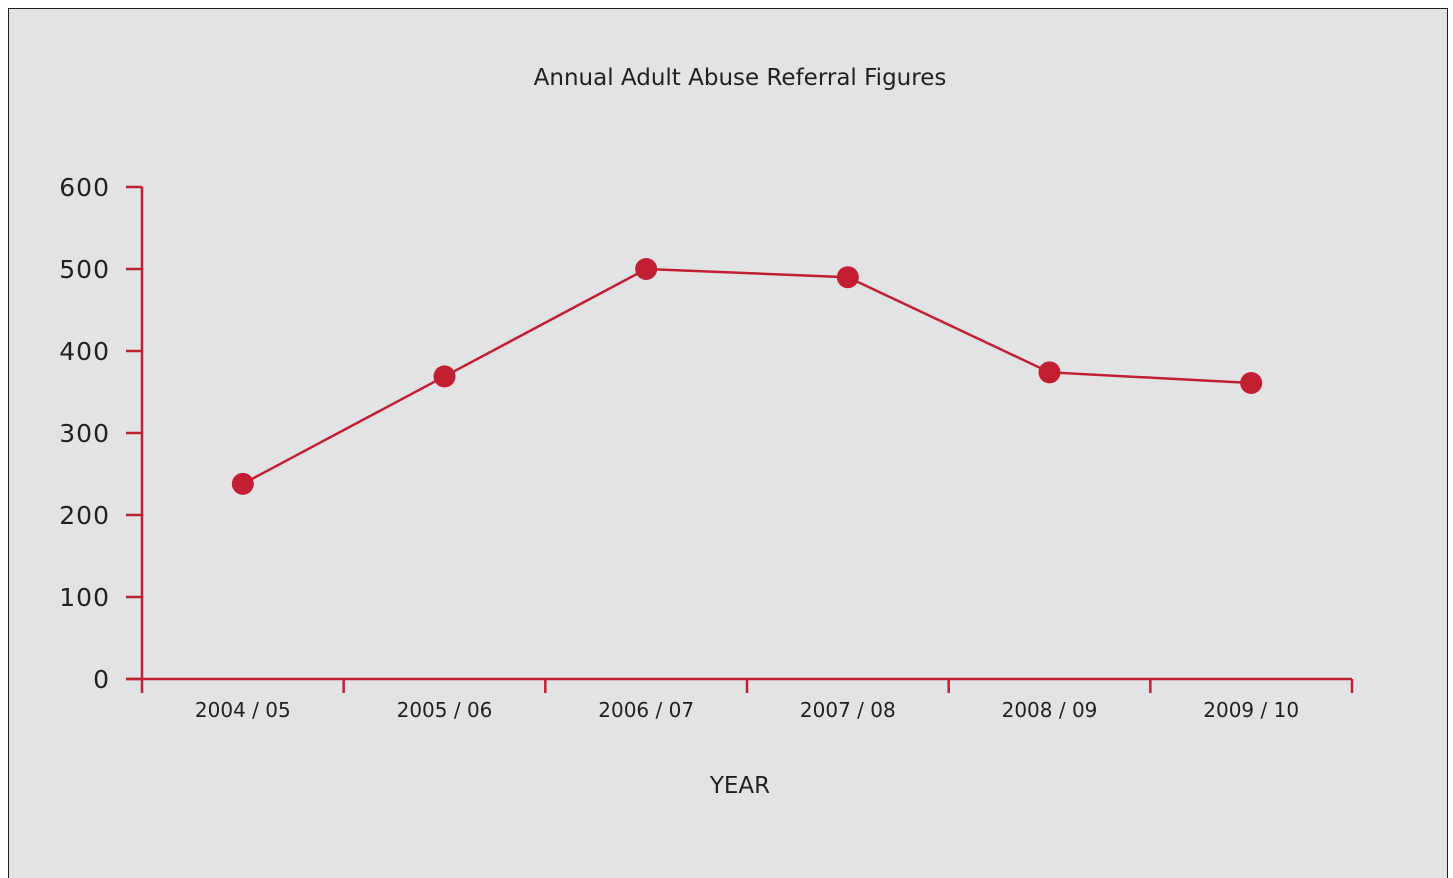 The height and width of the screenshot is (878, 1453). Describe the element at coordinates (1050, 710) in the screenshot. I see `x-tick-label: 2008 / 09` at that location.